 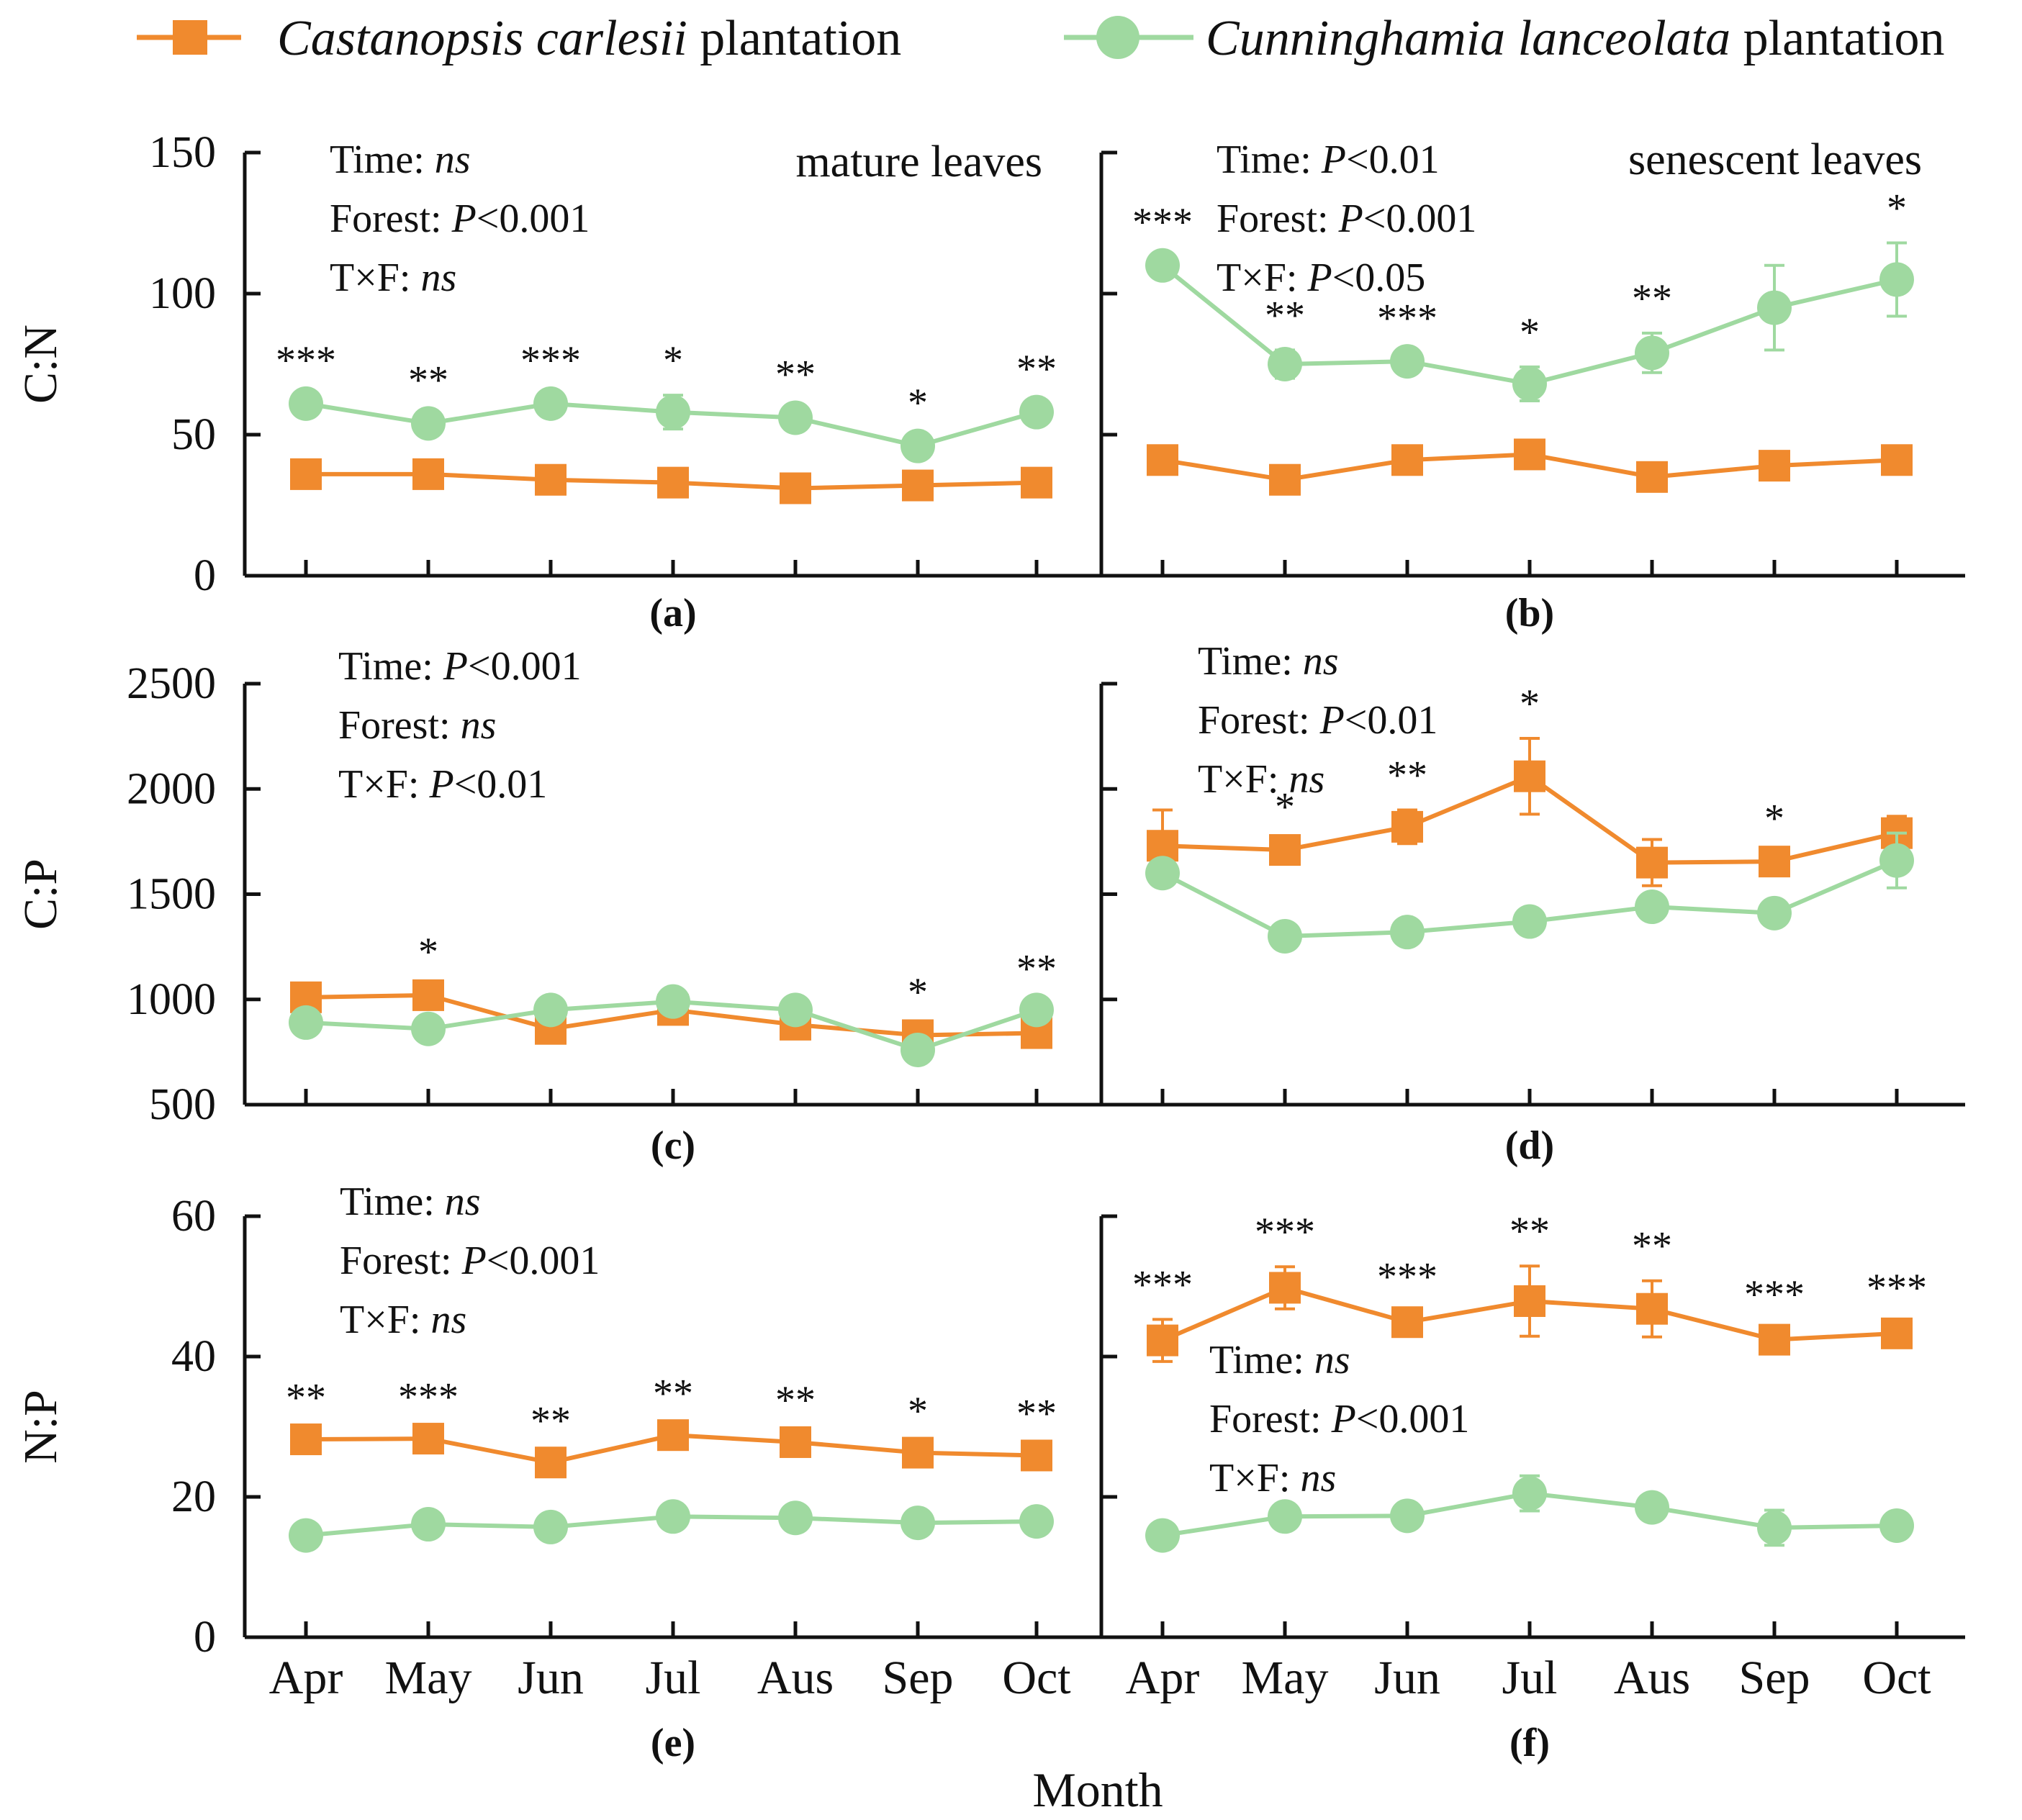 I want to click on x-tick-label-e: Sep, so click(x=919, y=1678).